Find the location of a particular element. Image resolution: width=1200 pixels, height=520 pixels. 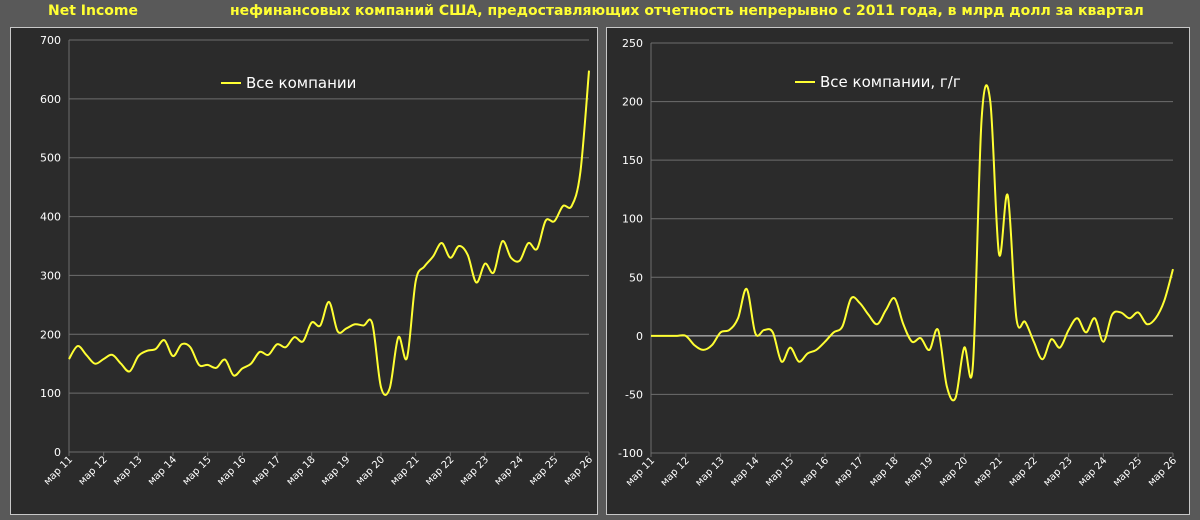

y-tick-label: 500 is located at coordinates (50, 158).